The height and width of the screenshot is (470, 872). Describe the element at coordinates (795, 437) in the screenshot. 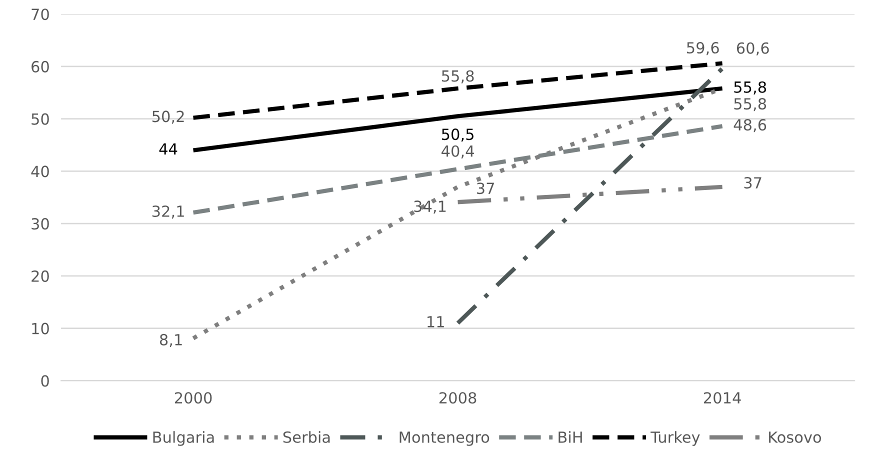

I see `legend-label: Kosovo` at that location.